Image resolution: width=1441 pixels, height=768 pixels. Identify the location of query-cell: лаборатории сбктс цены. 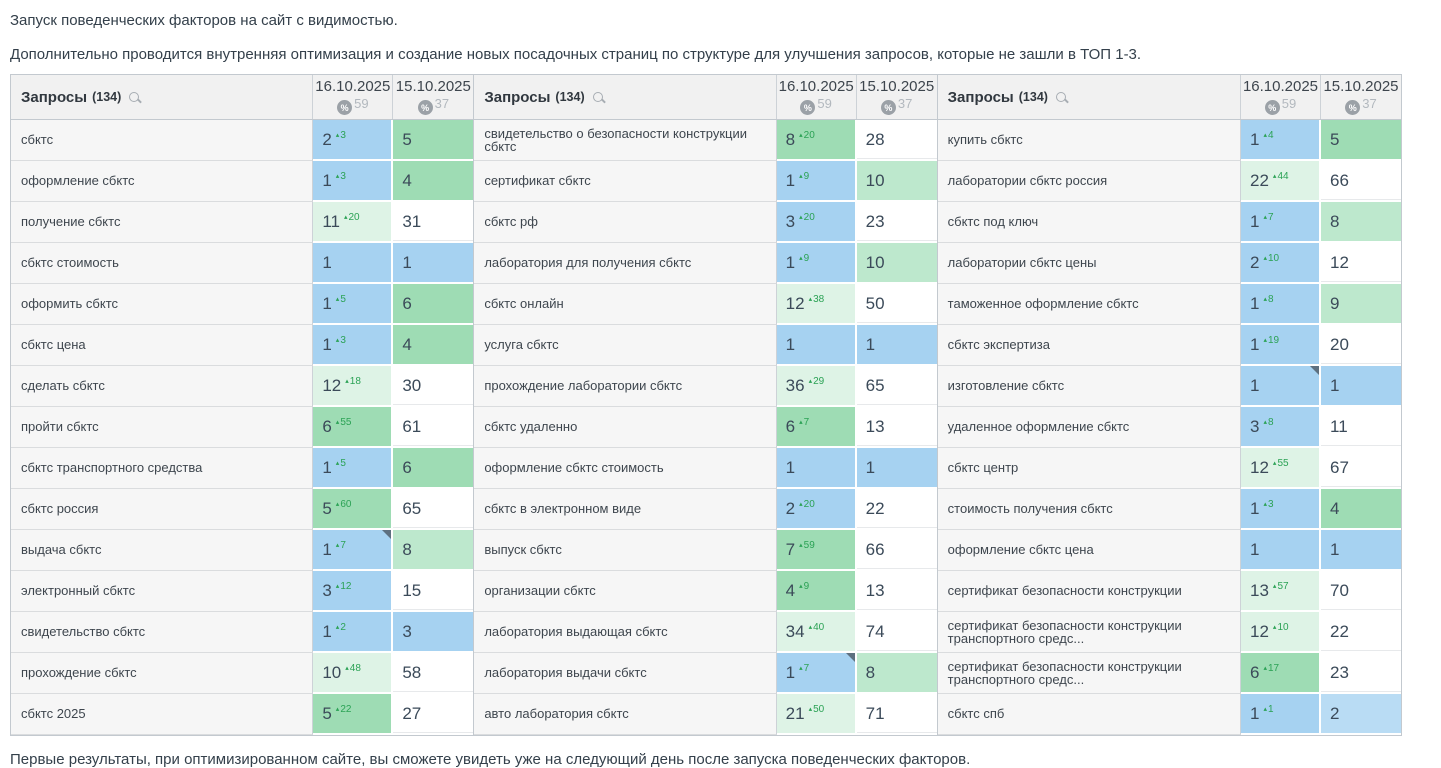
(1089, 263).